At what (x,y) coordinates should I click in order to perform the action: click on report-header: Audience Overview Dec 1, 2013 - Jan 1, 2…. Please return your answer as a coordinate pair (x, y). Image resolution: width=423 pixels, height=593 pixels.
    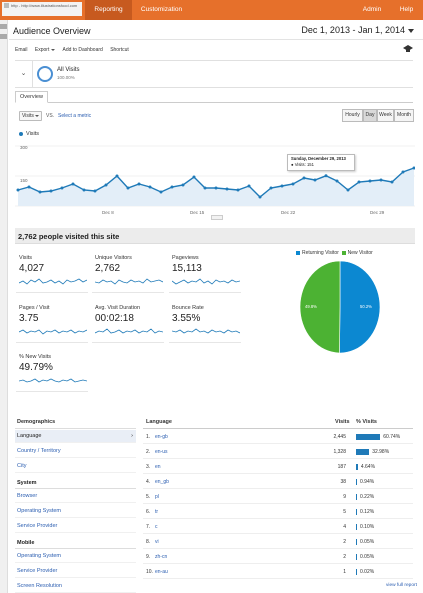
    Looking at the image, I should click on (216, 30).